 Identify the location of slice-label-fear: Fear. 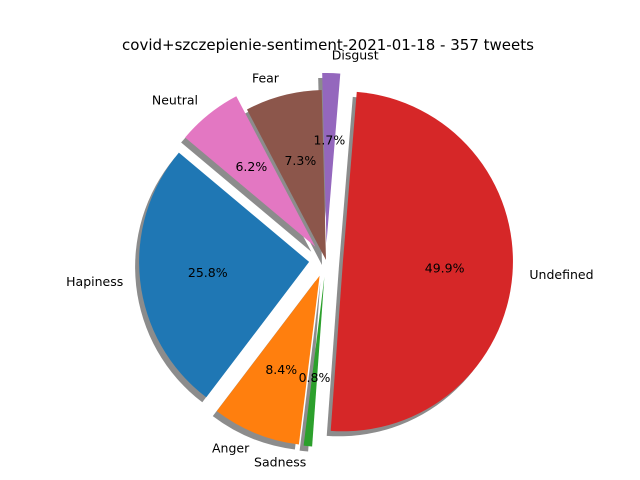
(266, 78).